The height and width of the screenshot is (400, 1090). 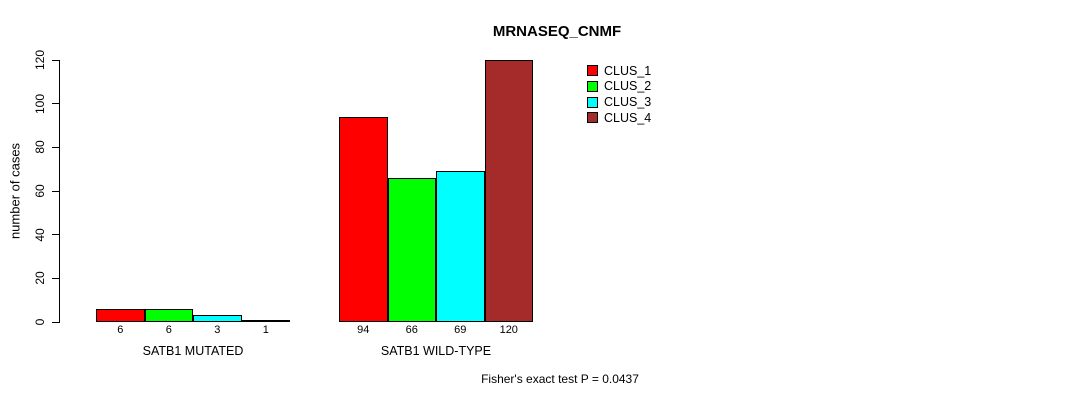 What do you see at coordinates (628, 70) in the screenshot?
I see `legend-label: CLUS_1` at bounding box center [628, 70].